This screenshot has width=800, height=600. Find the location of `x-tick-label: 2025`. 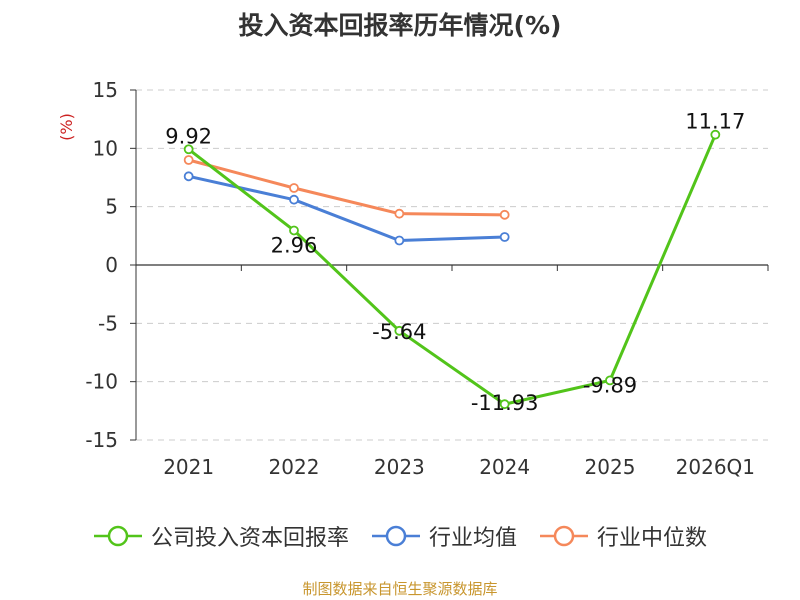

x-tick-label: 2025 is located at coordinates (610, 467).